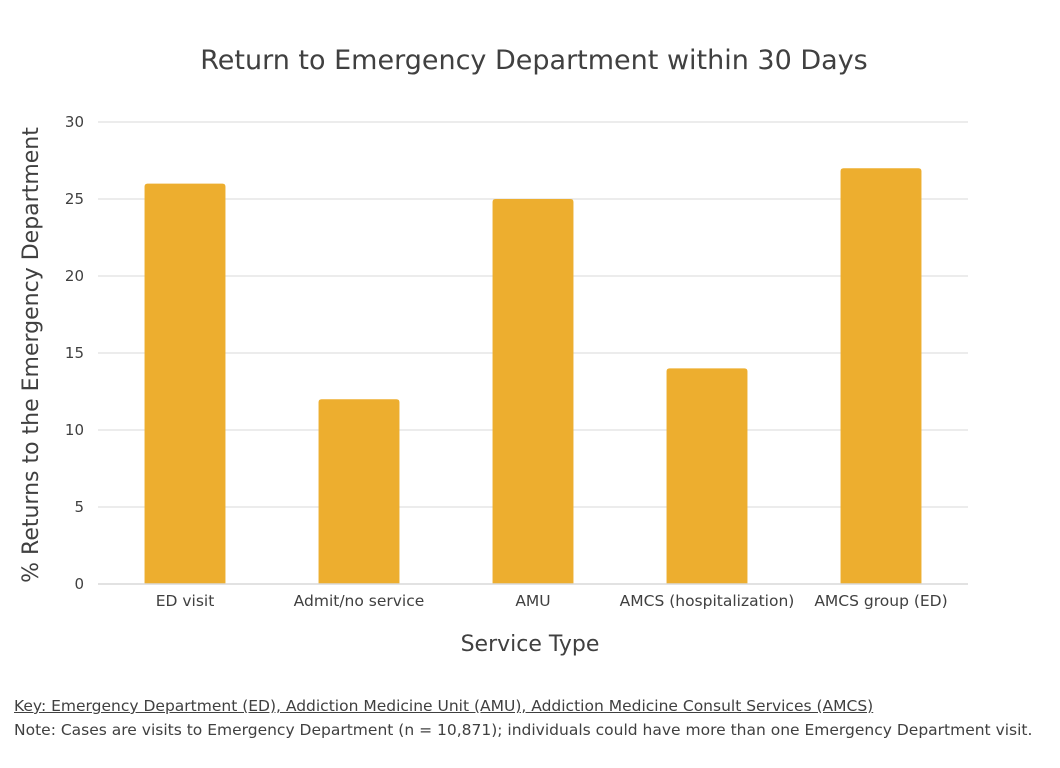 Image resolution: width=1060 pixels, height=768 pixels. Describe the element at coordinates (79, 584) in the screenshot. I see `y-tick-label: 0` at that location.